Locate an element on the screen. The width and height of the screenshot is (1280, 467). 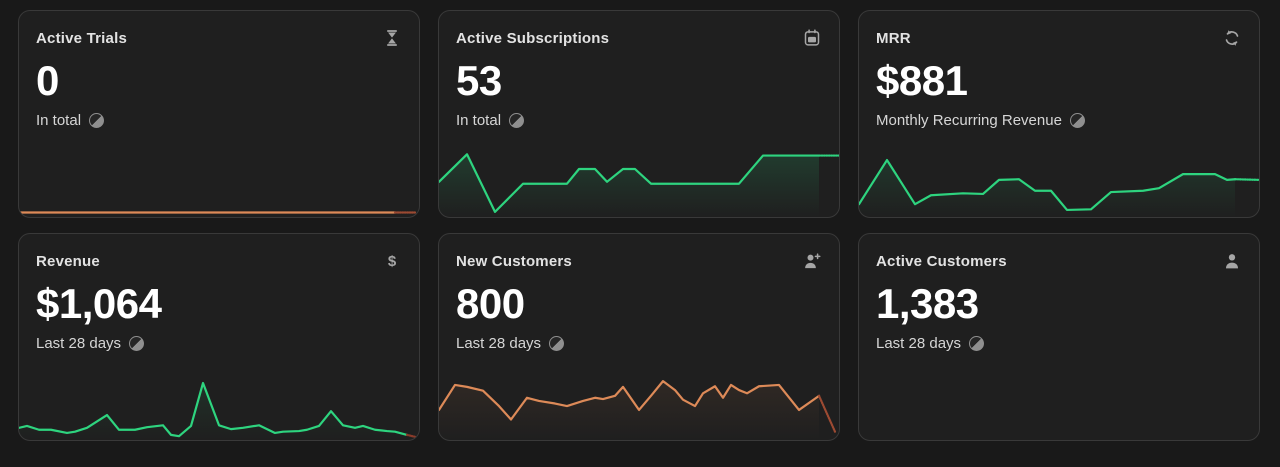
metric-sublabel: Monthly Recurring Revenue is located at coordinates (969, 120).